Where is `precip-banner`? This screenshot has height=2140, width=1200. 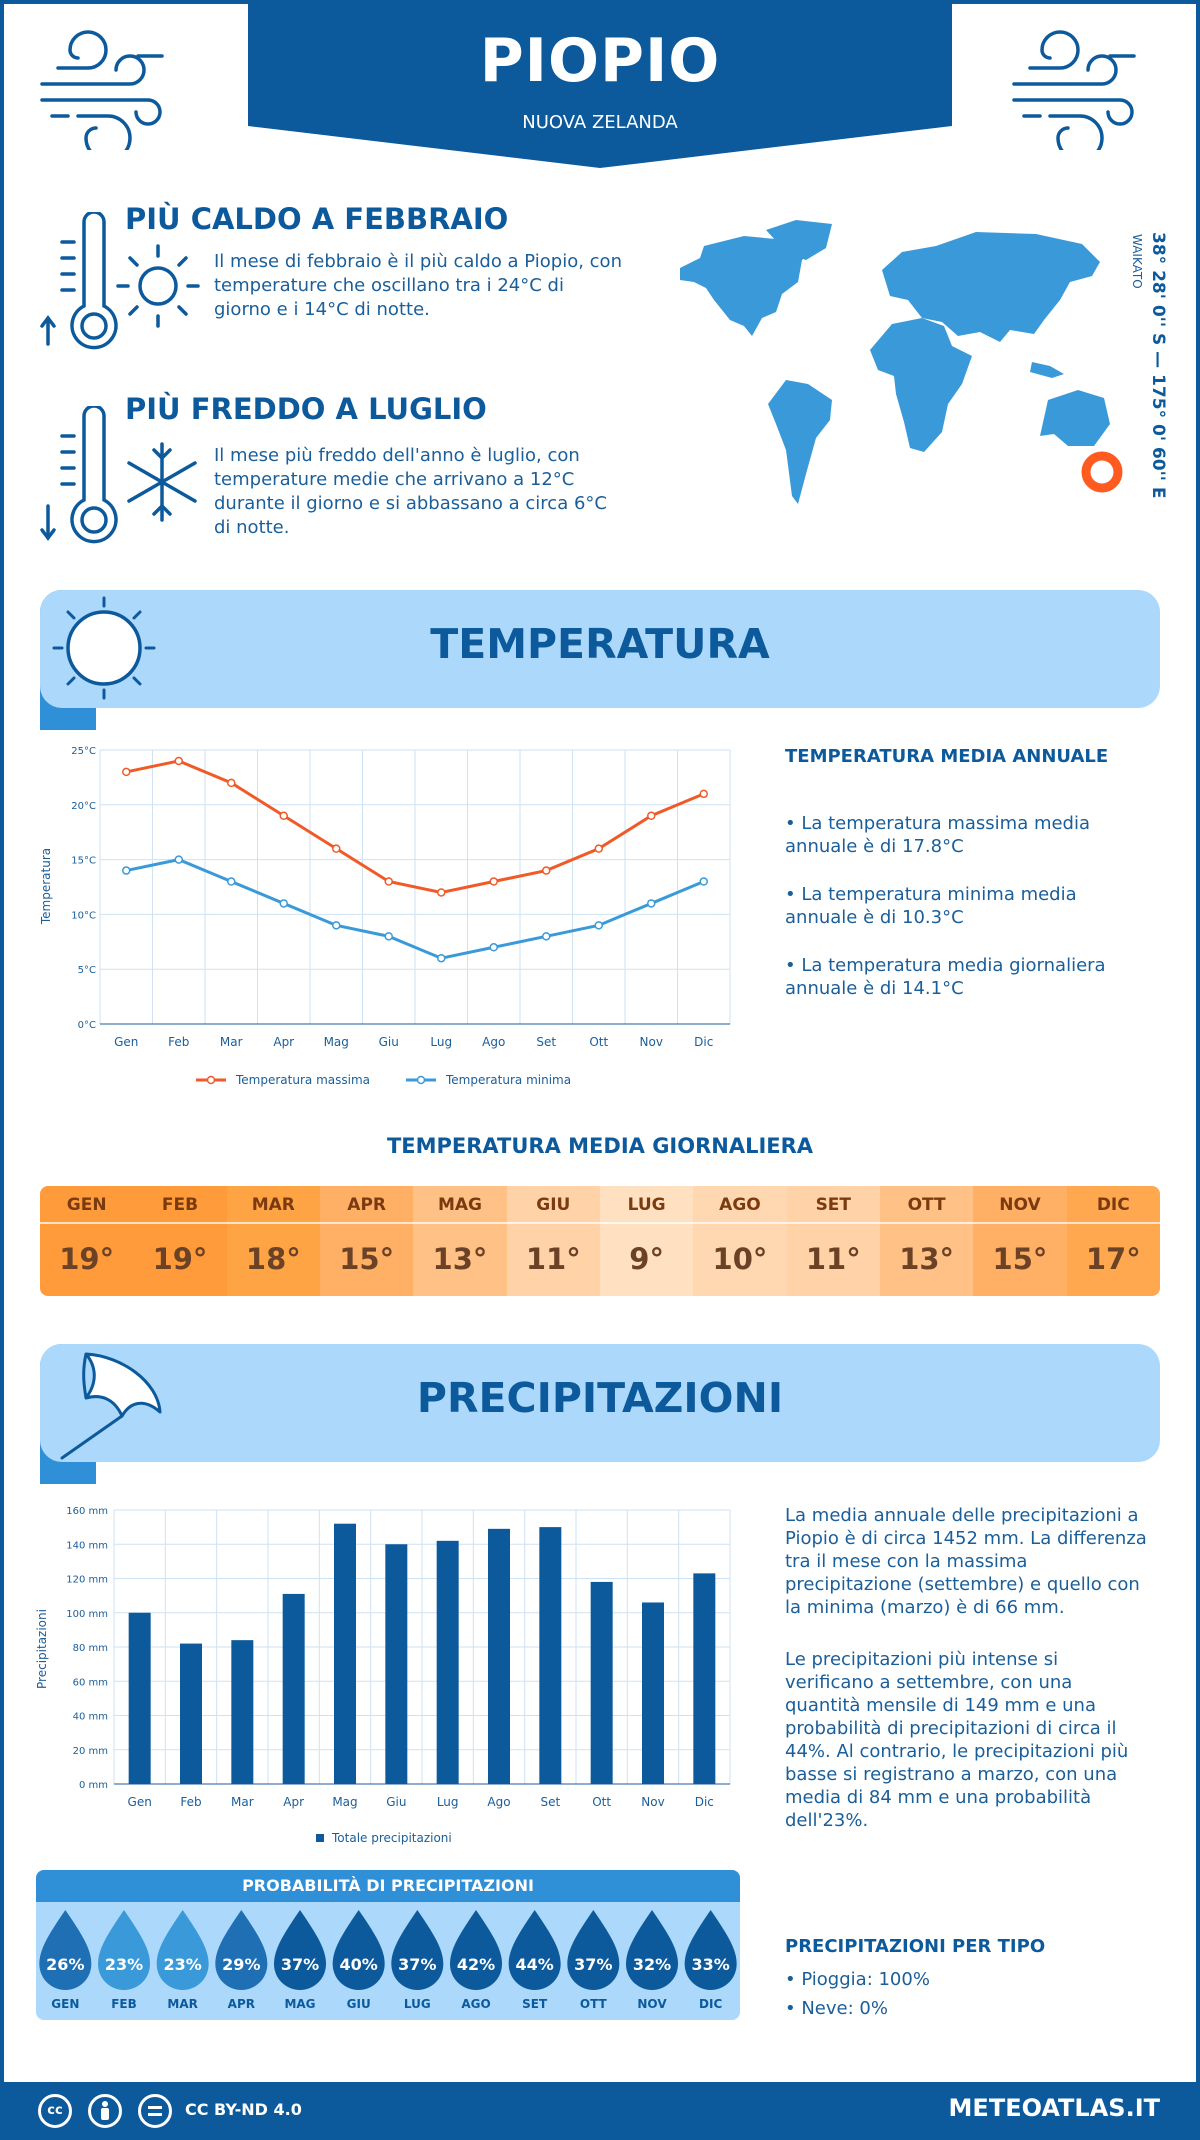 precip-banner is located at coordinates (600, 1403).